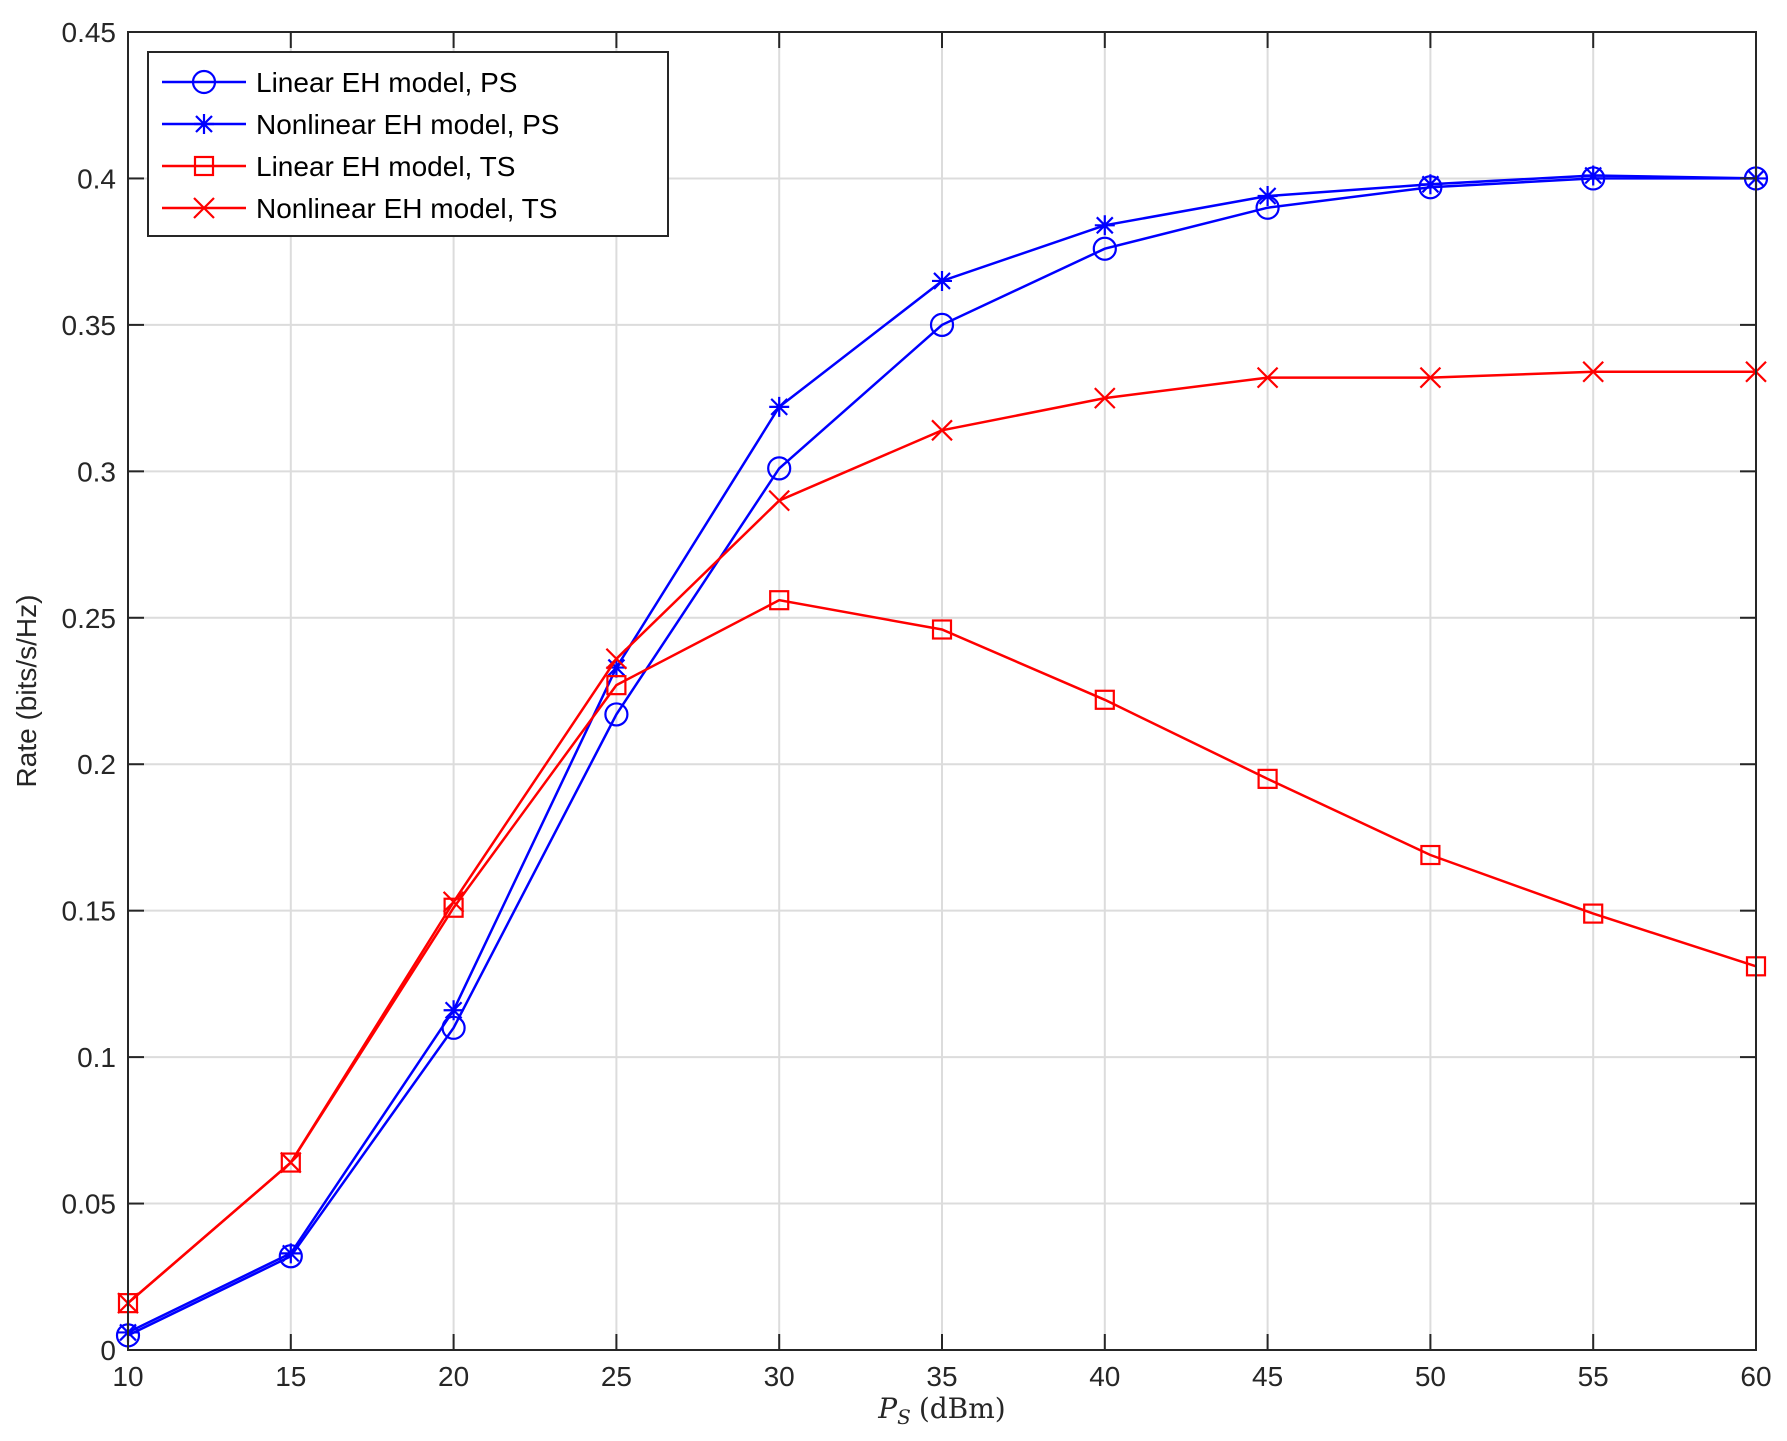  What do you see at coordinates (616, 1376) in the screenshot?
I see `x-tick-label: 25` at bounding box center [616, 1376].